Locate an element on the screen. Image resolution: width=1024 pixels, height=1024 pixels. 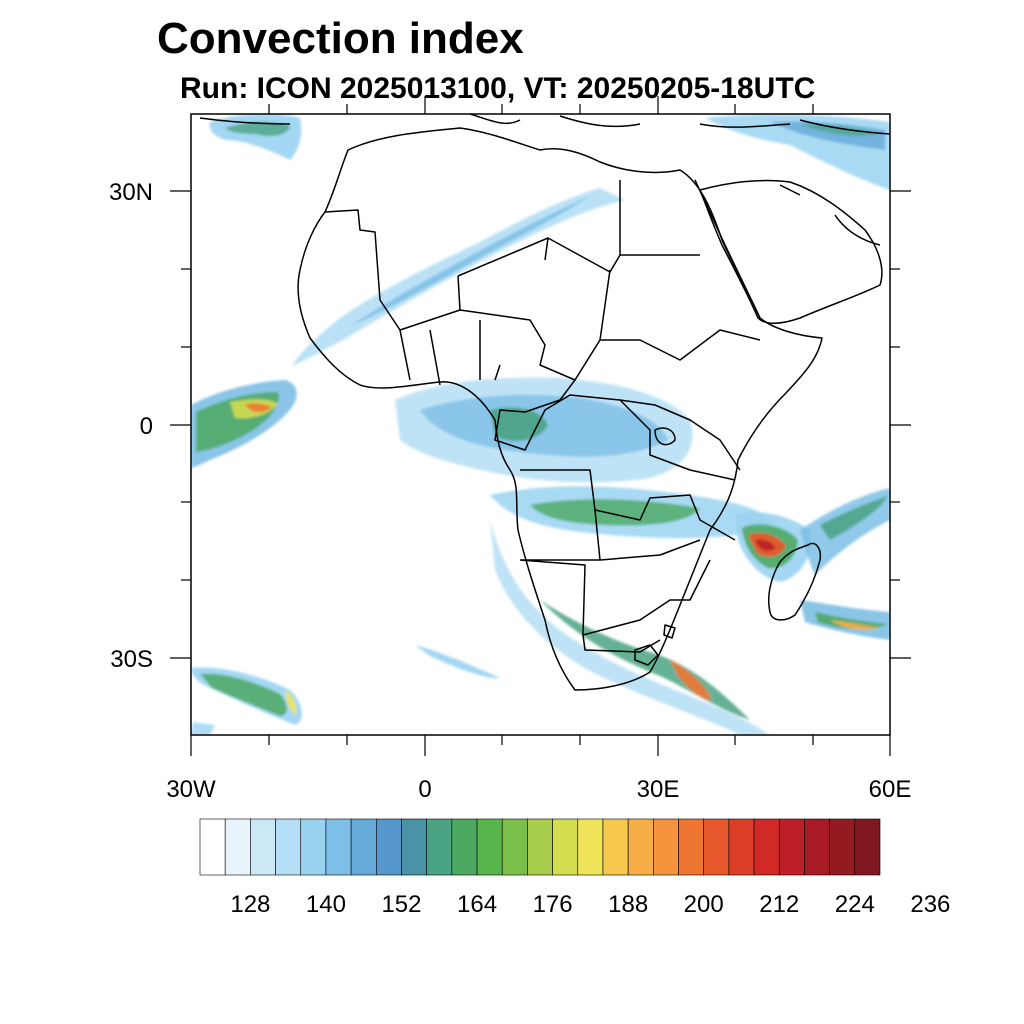
lon-labels: 30W 0 30E 60E is located at coordinates (538, 789).